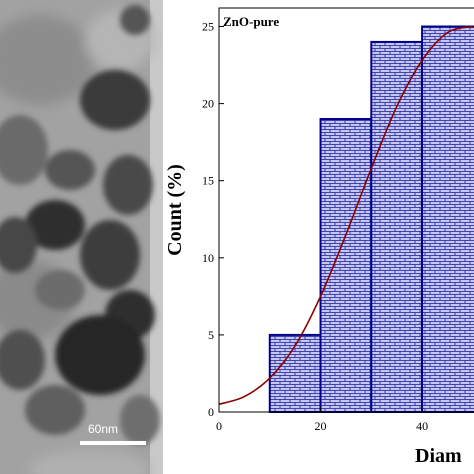 Image resolution: width=474 pixels, height=474 pixels. I want to click on scale-bar-label: 60nm, so click(103, 429).